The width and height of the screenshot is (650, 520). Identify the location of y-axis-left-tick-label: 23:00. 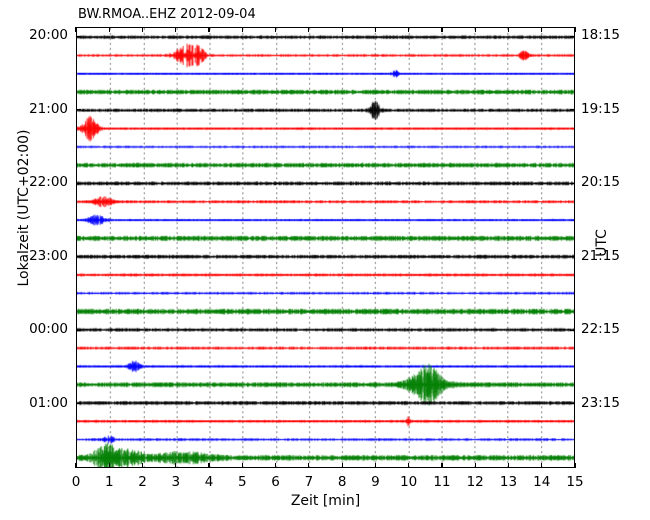
(48, 255).